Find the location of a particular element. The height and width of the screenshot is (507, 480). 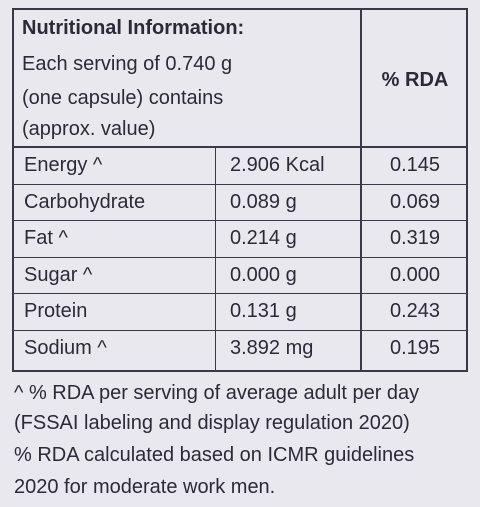

nutrient-rda: 0.069 is located at coordinates (415, 201).